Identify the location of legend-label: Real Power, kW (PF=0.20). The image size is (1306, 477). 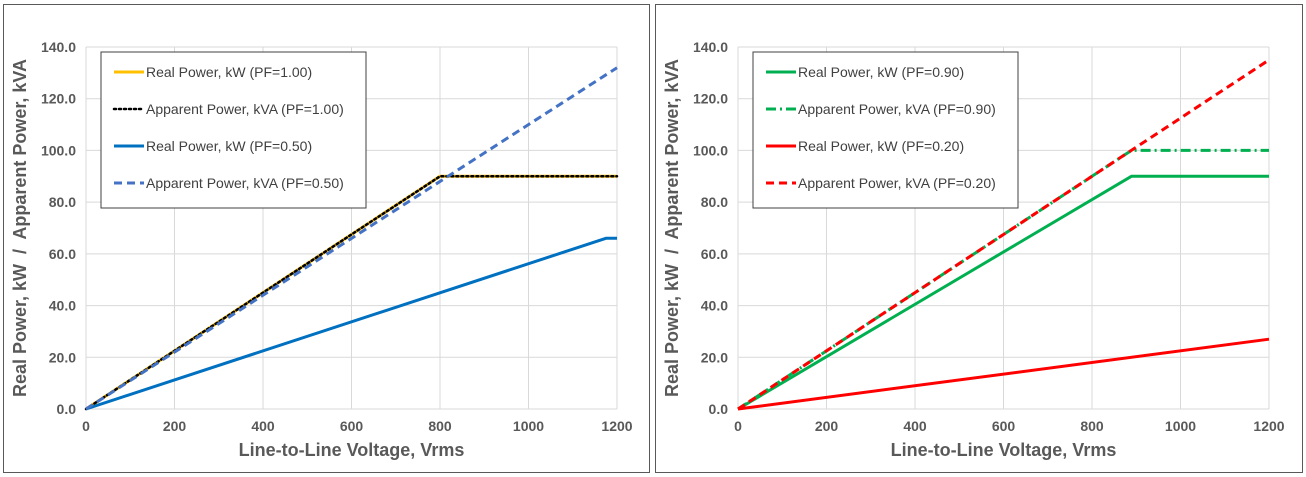
(881, 146).